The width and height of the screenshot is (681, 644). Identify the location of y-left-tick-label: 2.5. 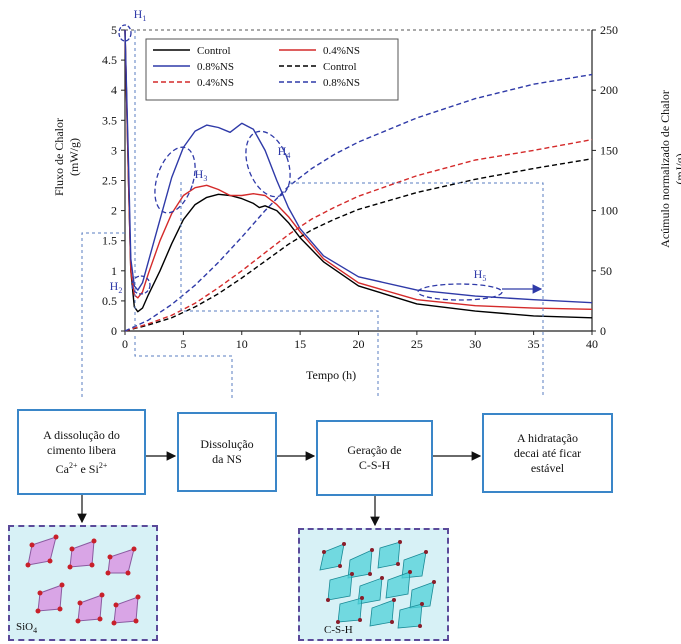
(109, 181).